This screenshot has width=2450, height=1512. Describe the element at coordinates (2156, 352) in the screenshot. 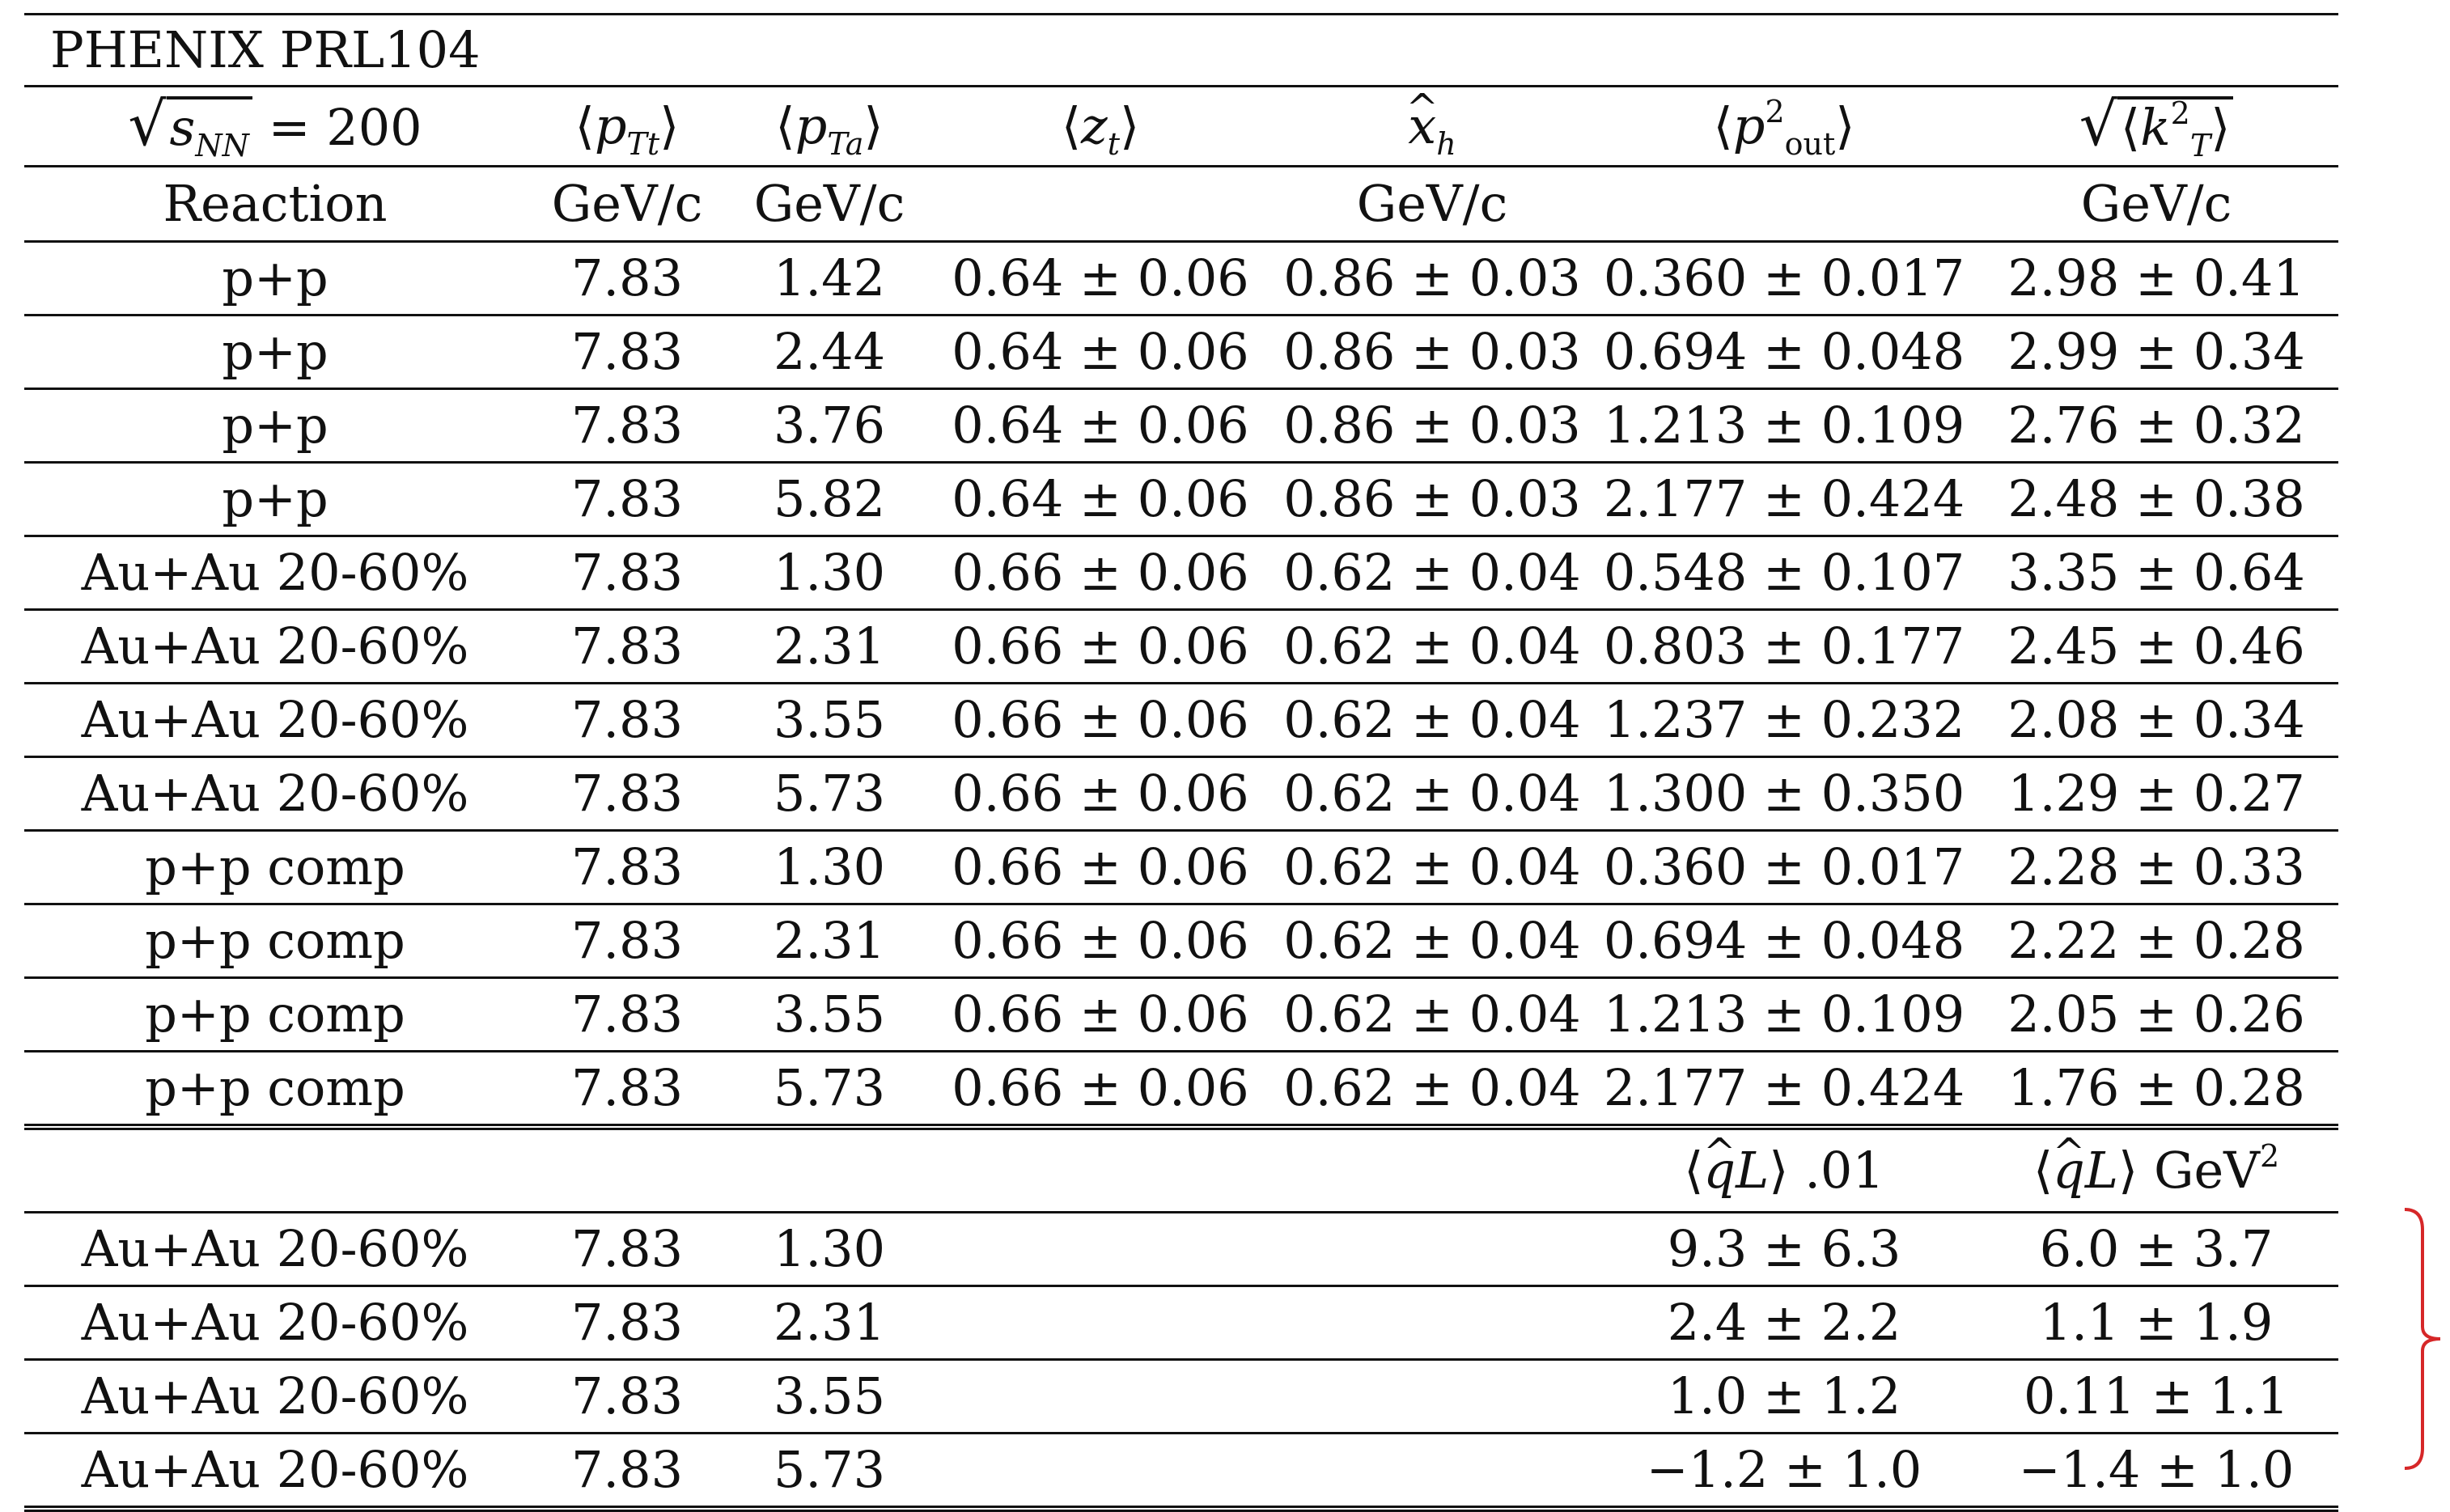

I see `table-cell: 2.99 ± 0.34` at that location.